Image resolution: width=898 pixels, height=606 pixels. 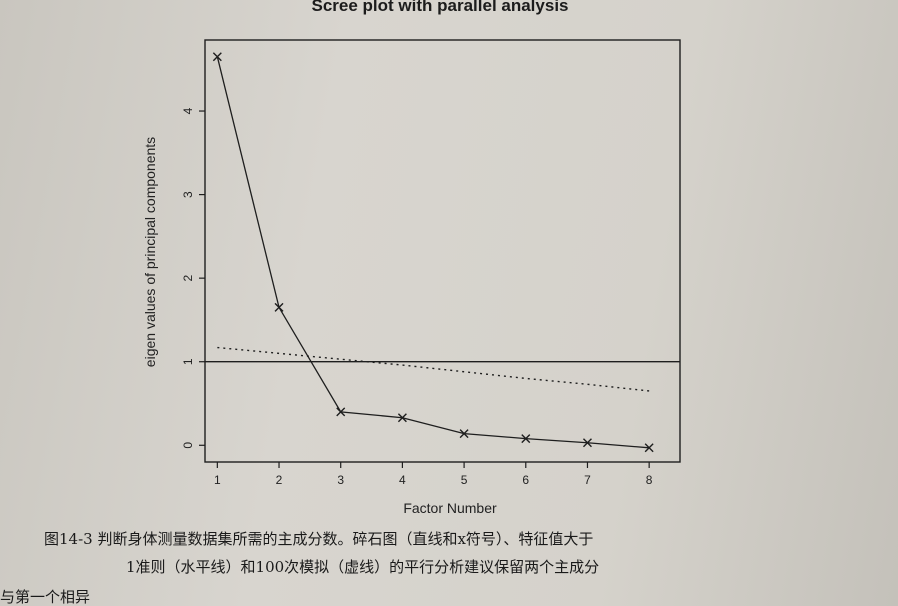 What do you see at coordinates (464, 480) in the screenshot?
I see `x-tick-label: 5` at bounding box center [464, 480].